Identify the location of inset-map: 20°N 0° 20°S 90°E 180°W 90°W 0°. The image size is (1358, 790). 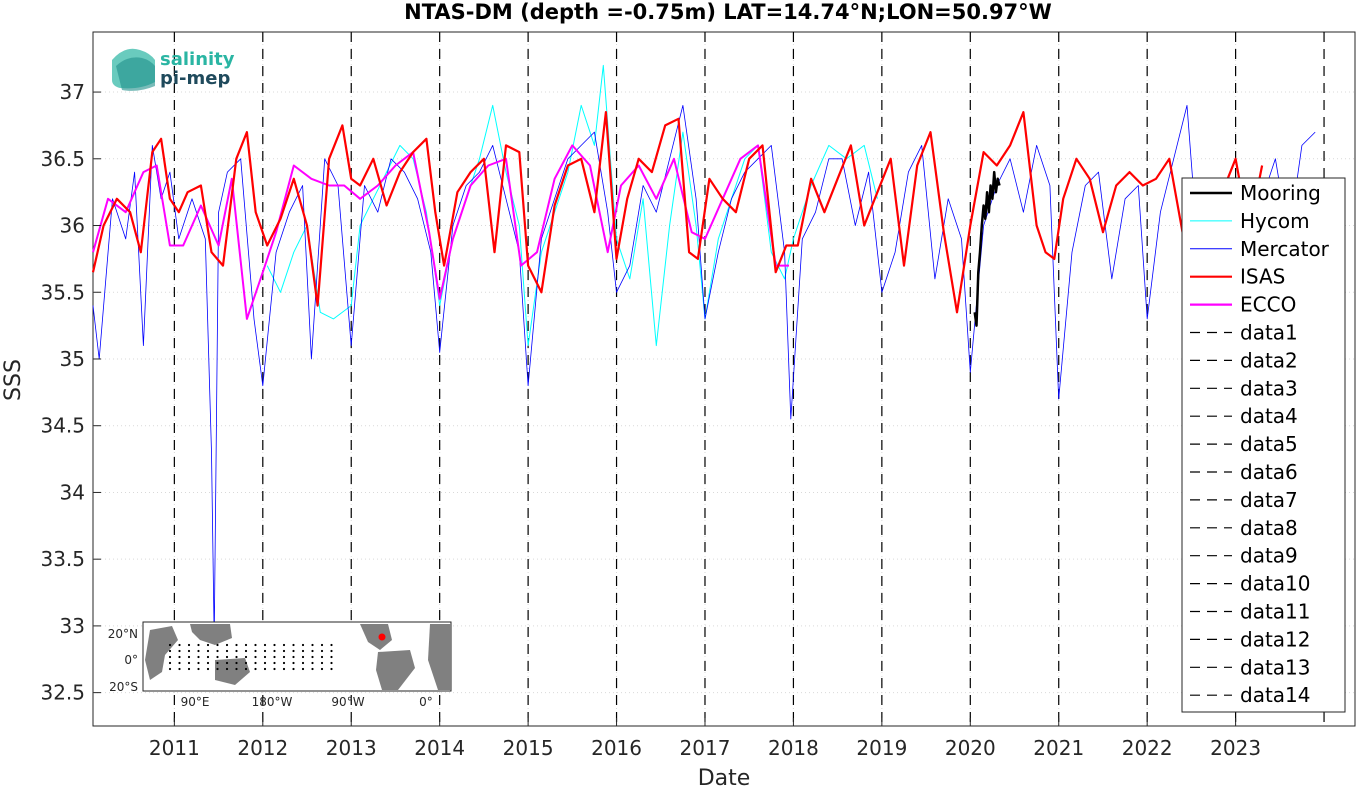
(280, 665).